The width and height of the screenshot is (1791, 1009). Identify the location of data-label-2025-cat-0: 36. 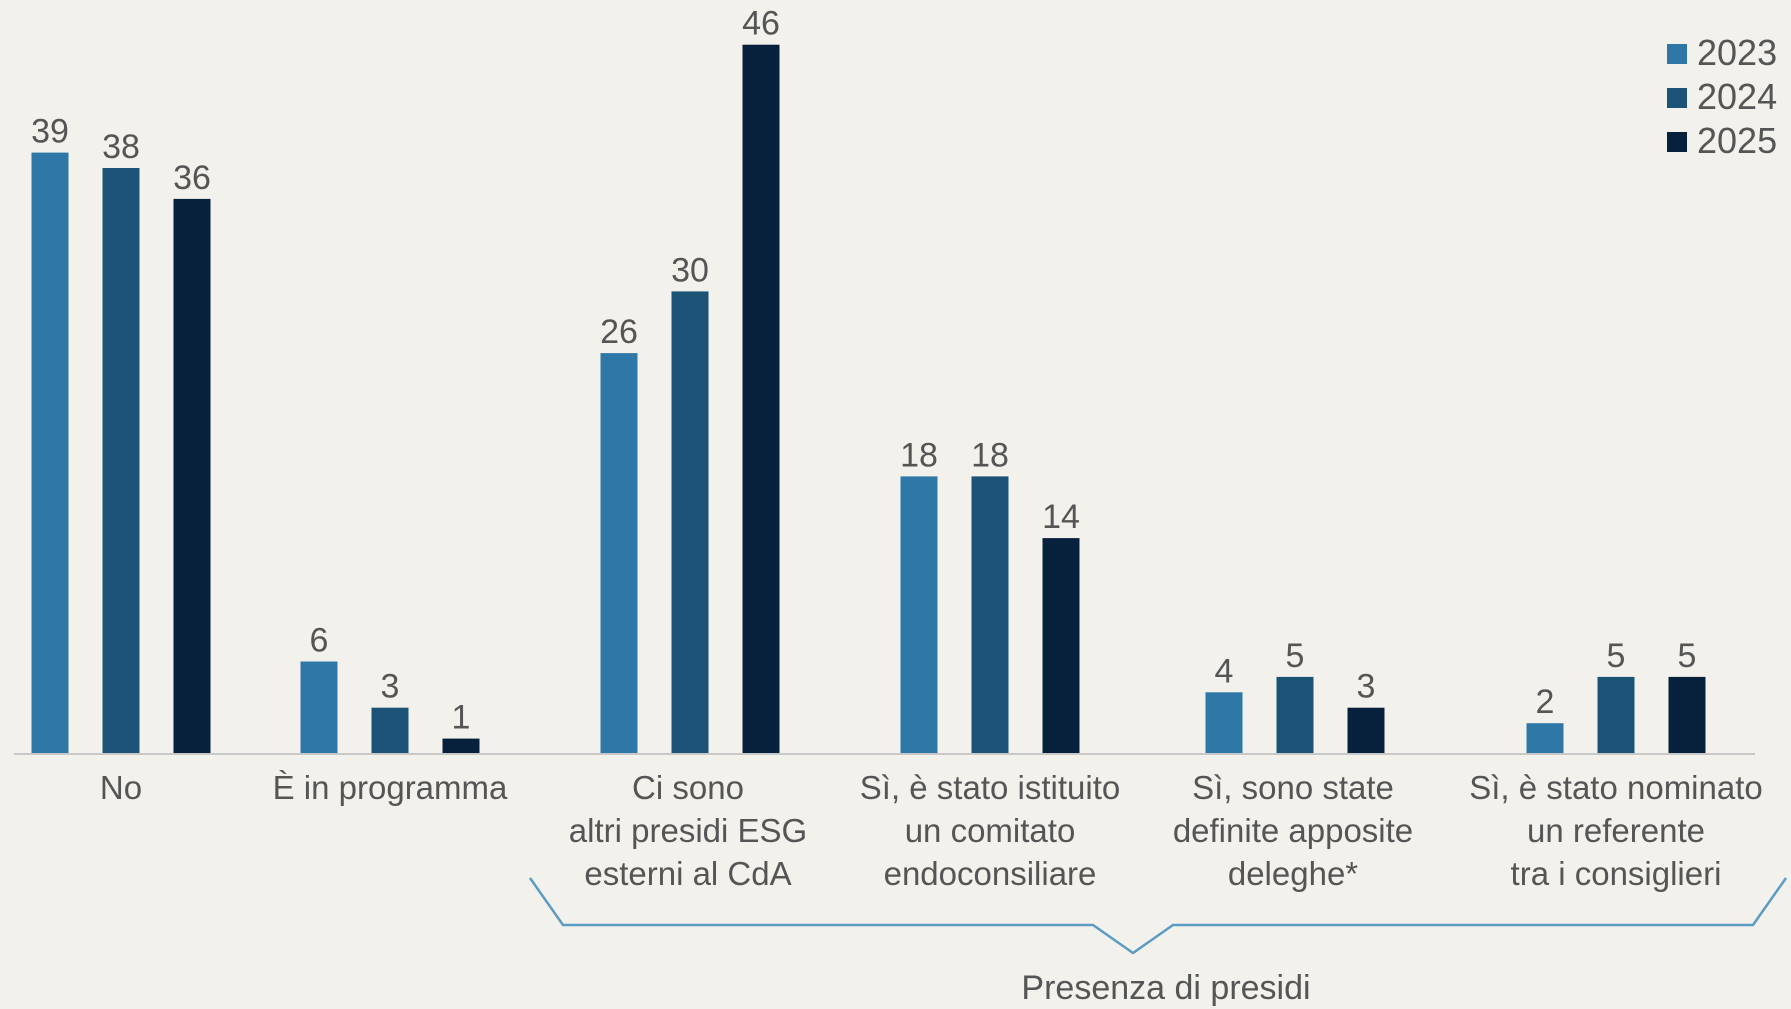
(192, 178).